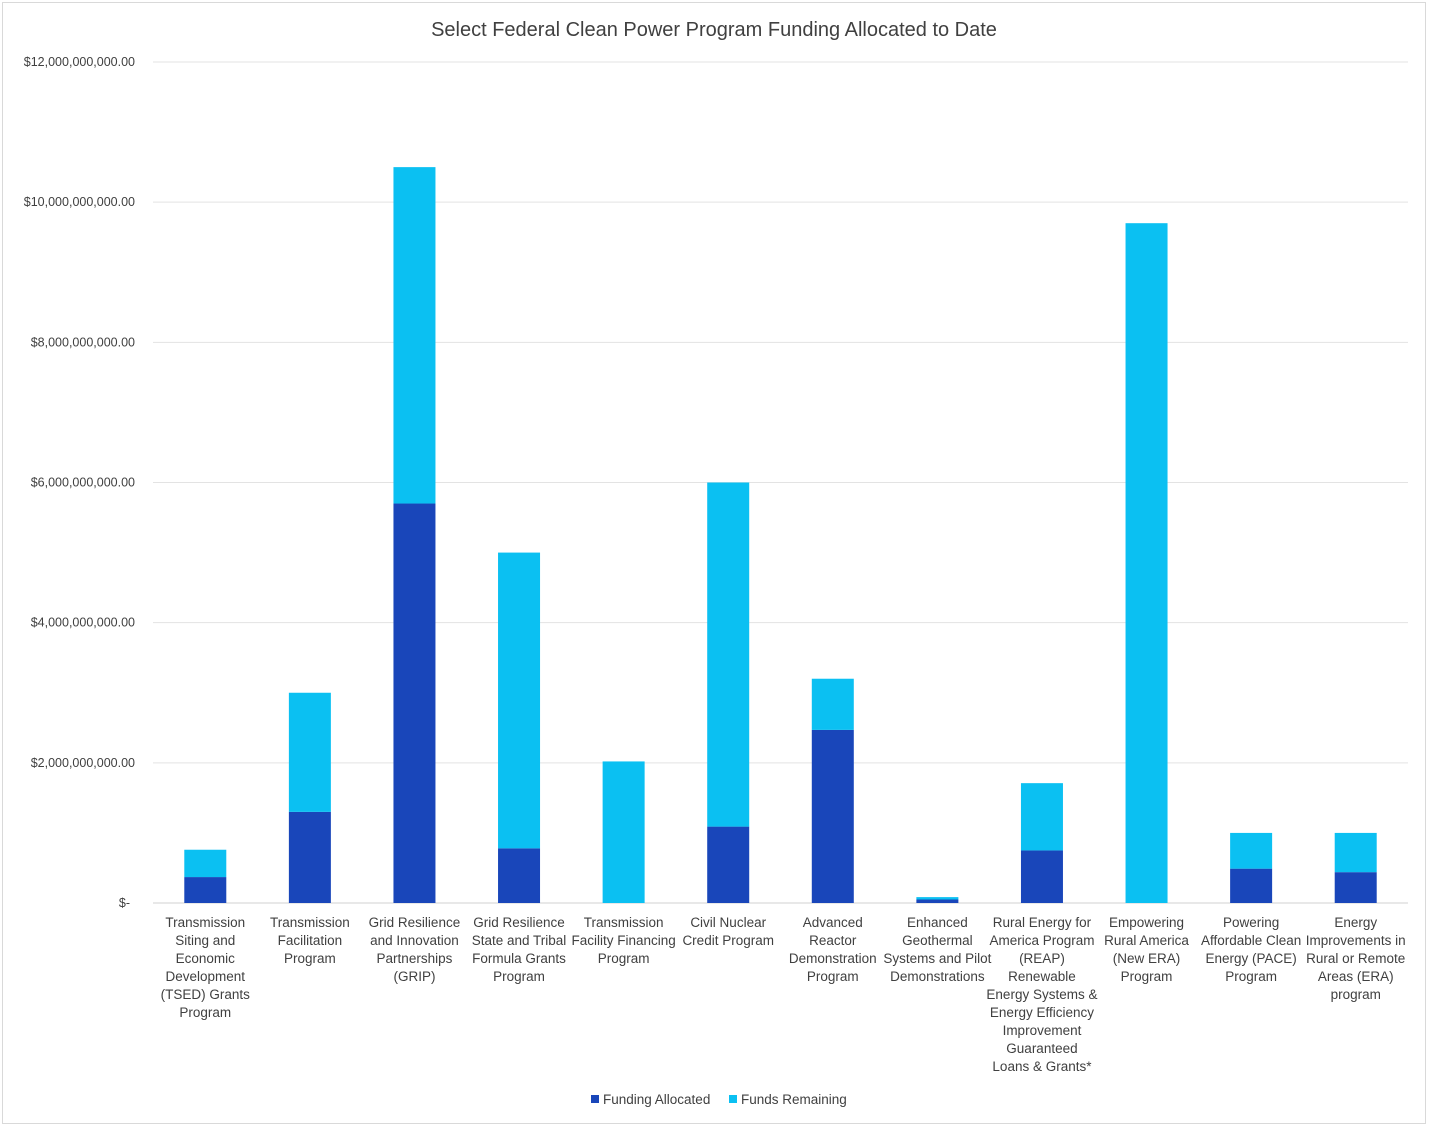  What do you see at coordinates (937, 958) in the screenshot?
I see `x-category-label-line: Systems and Pilot` at bounding box center [937, 958].